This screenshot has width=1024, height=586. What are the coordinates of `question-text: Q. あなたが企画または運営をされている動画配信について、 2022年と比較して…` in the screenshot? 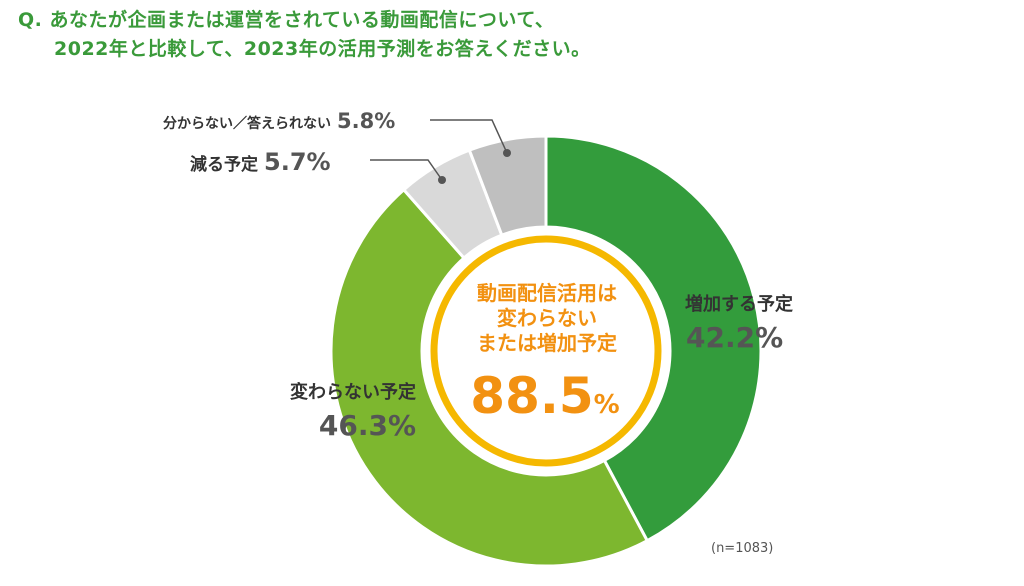 It's located at (304, 35).